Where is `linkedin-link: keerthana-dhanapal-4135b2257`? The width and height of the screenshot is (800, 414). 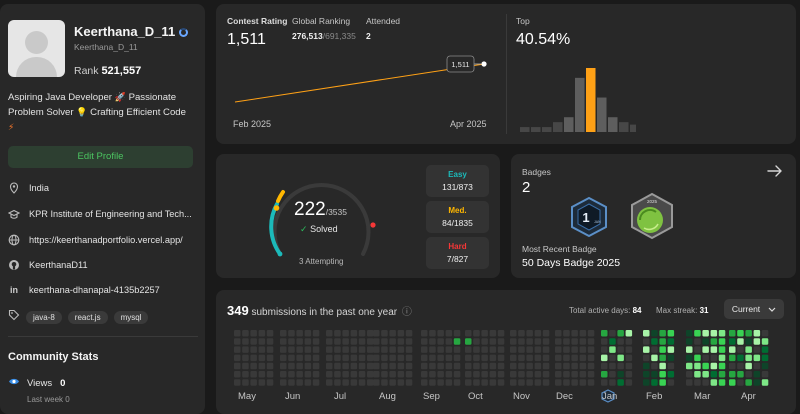 linkedin-link: keerthana-dhanapal-4135b2257 is located at coordinates (94, 290).